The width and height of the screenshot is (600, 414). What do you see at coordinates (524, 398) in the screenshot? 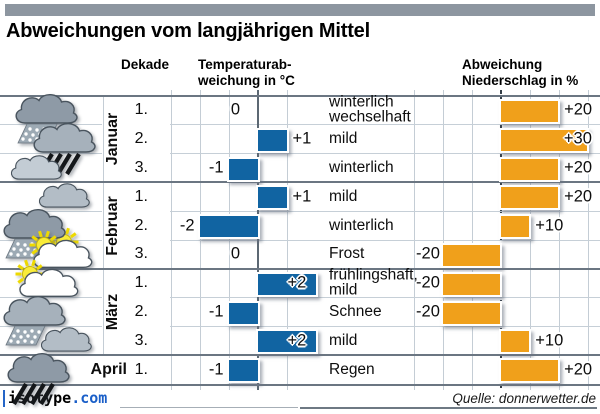
I see `source-credit: Quelle: donnerwetter.de` at bounding box center [524, 398].